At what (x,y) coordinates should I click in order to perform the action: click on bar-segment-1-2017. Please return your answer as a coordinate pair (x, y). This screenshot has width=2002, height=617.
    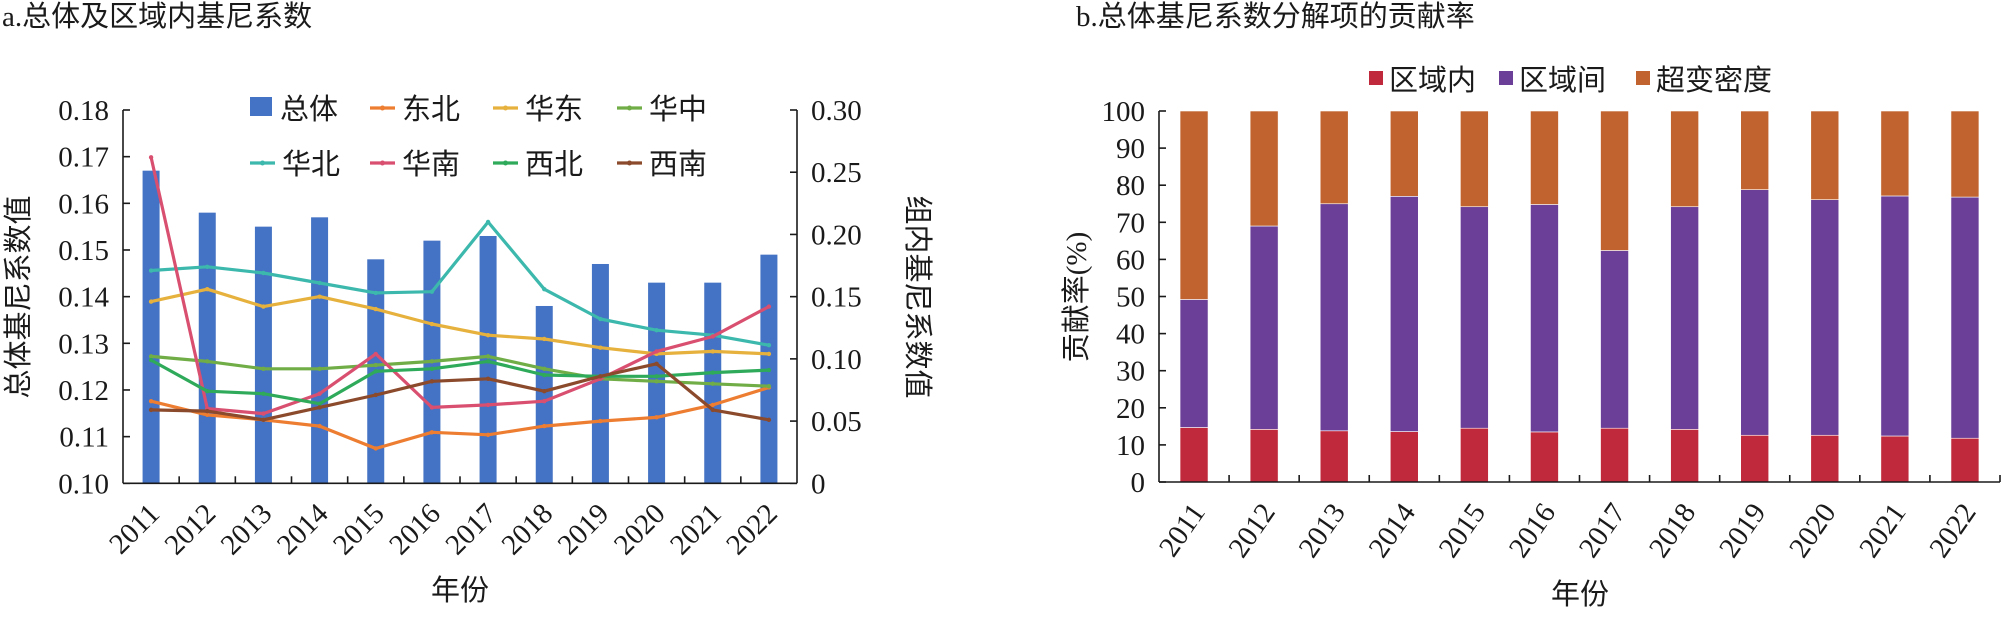
    Looking at the image, I should click on (1614, 339).